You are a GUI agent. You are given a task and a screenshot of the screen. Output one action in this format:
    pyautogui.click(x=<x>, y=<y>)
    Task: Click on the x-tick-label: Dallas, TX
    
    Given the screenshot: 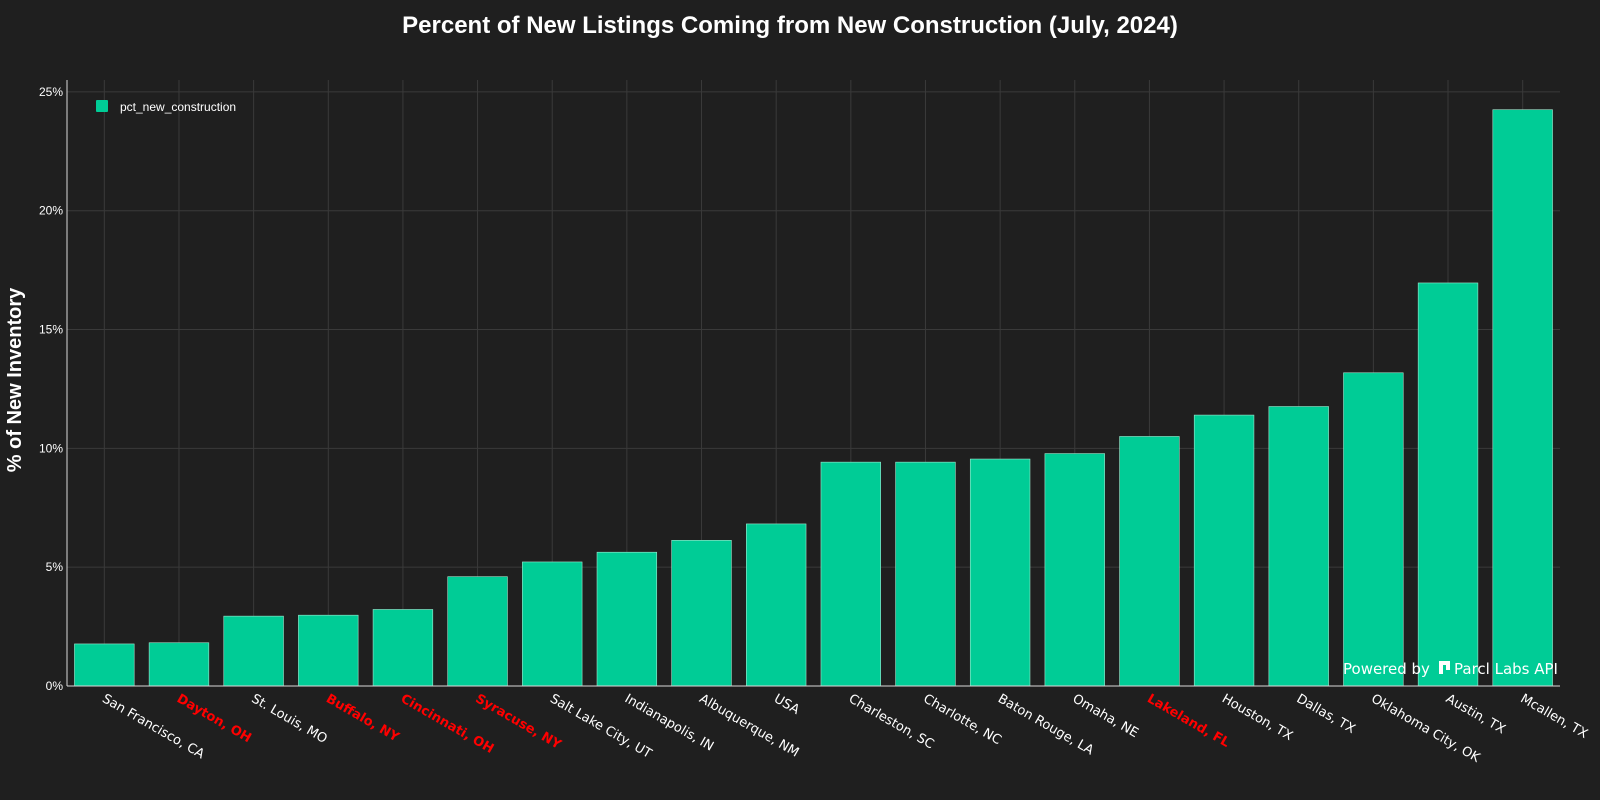 What is the action you would take?
    pyautogui.click(x=1326, y=714)
    